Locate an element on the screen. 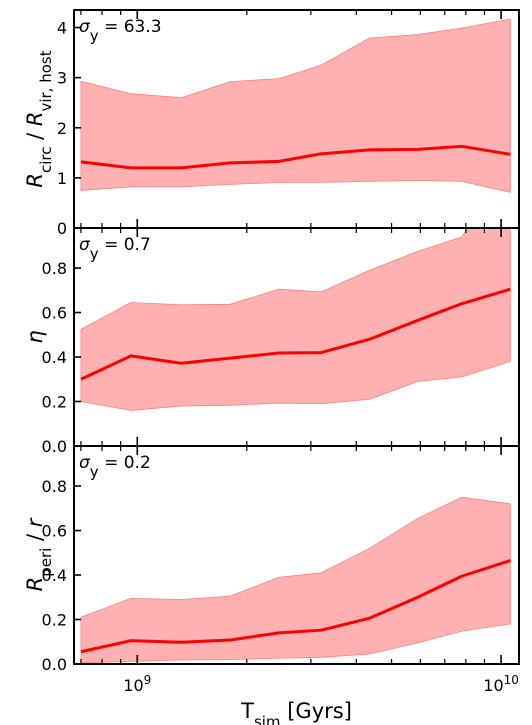 Image resolution: width=532 pixels, height=725 pixels. y-axis-label: Rcirc / Rvir, host is located at coordinates (39, 118).